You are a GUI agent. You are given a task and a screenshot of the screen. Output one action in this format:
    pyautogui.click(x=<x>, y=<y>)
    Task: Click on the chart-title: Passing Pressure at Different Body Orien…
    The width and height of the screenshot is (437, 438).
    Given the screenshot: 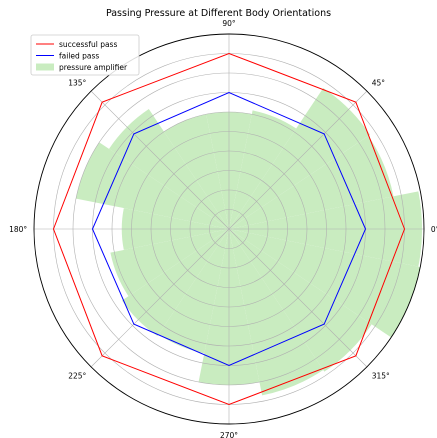 What is the action you would take?
    pyautogui.click(x=218, y=13)
    